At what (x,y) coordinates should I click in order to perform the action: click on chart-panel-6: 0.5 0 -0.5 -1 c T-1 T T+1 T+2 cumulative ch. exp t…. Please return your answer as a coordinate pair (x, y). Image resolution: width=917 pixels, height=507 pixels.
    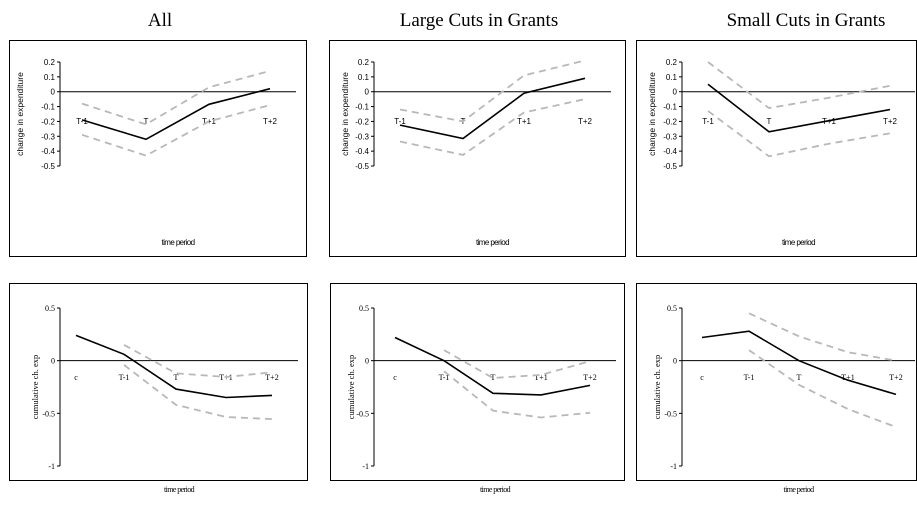
    Looking at the image, I should click on (776, 388).